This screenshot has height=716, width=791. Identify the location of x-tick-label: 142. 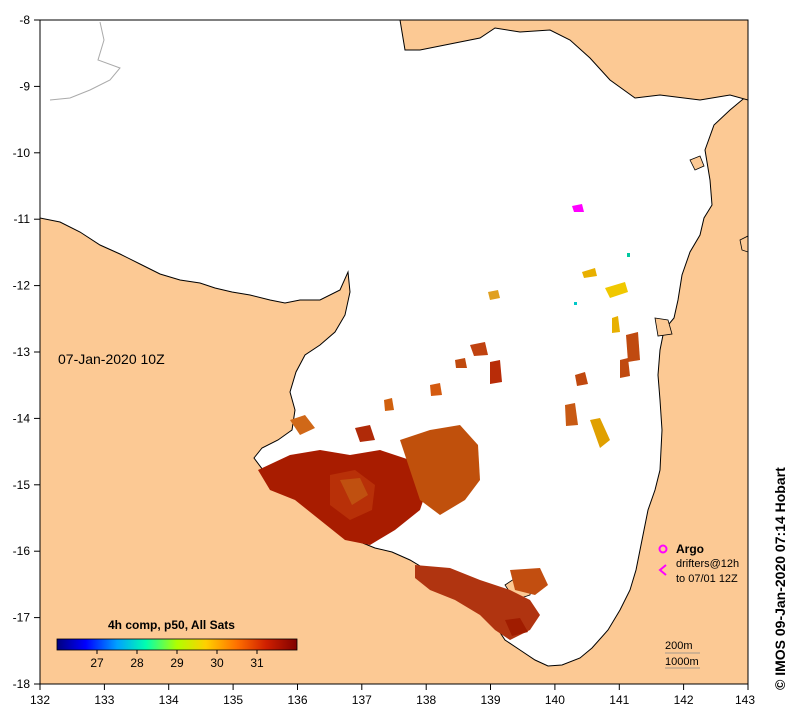
(684, 700).